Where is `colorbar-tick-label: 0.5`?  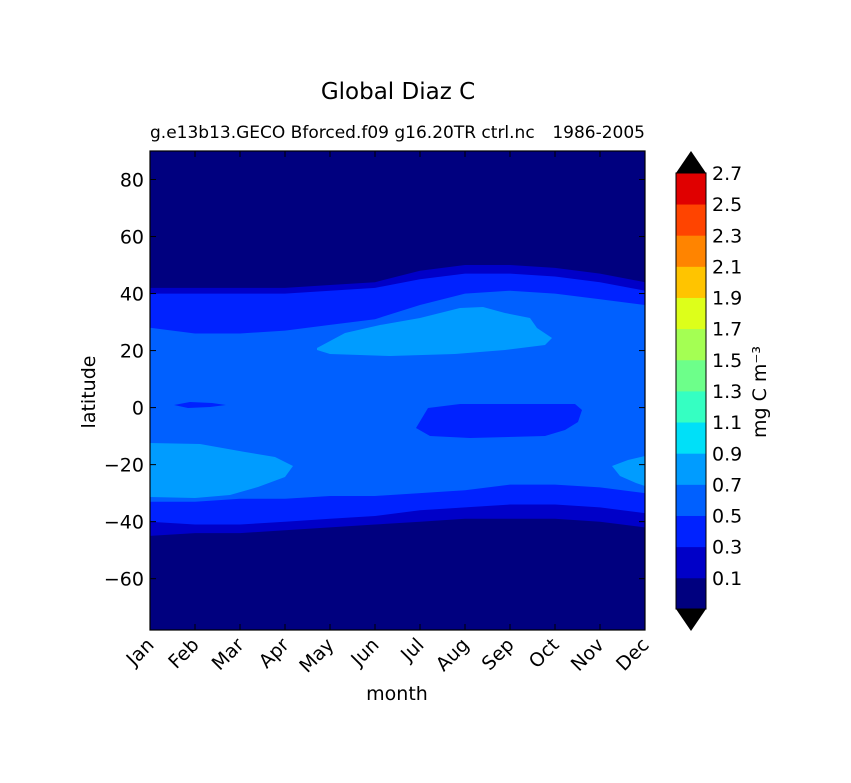 colorbar-tick-label: 0.5 is located at coordinates (727, 517).